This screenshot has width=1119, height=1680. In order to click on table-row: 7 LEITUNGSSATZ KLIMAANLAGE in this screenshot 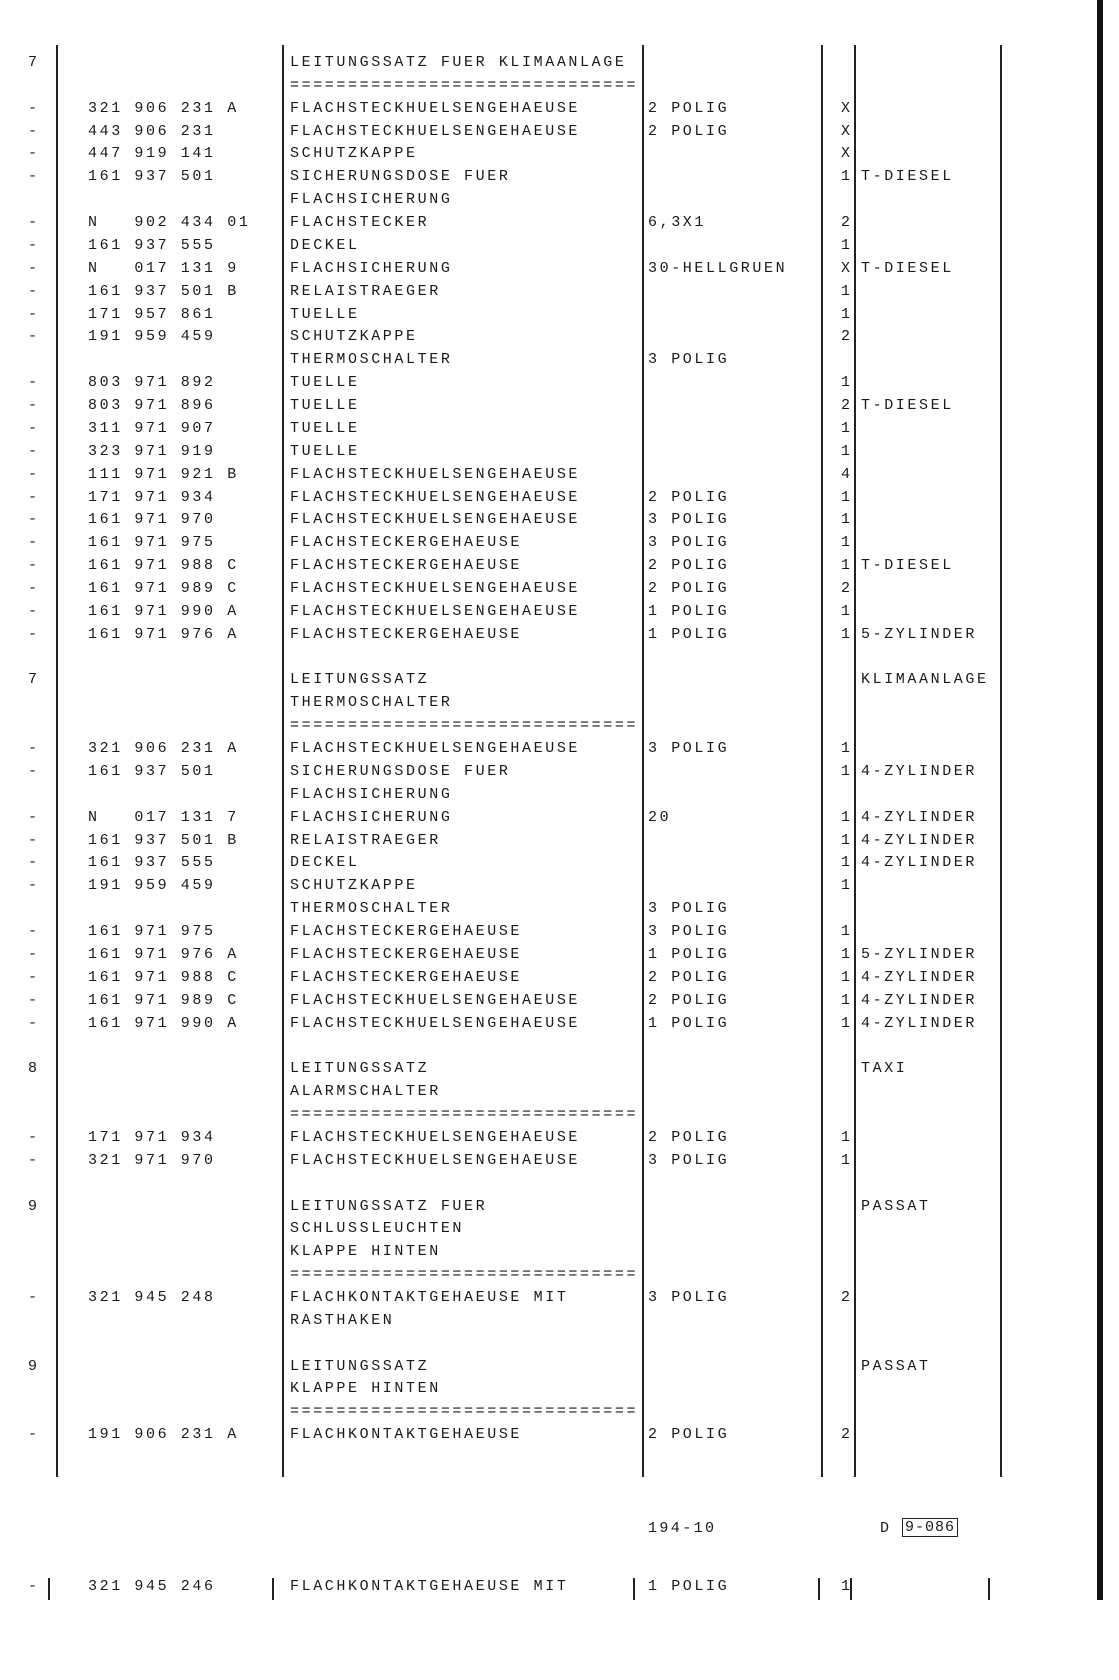, I will do `click(550, 680)`.